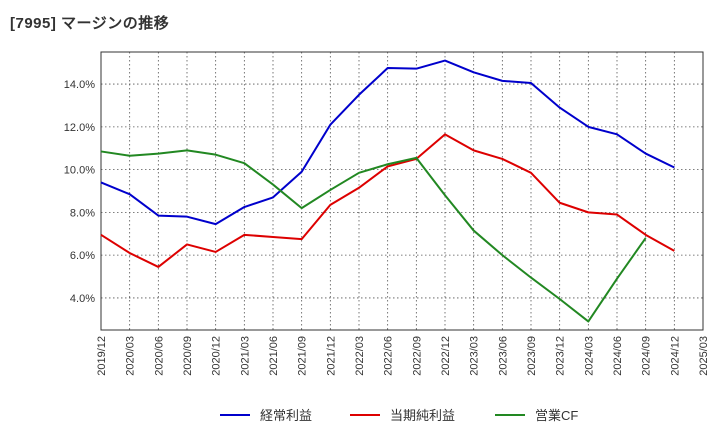 Image resolution: width=720 pixels, height=440 pixels. I want to click on x-tick-label: 2022/06, so click(389, 356).